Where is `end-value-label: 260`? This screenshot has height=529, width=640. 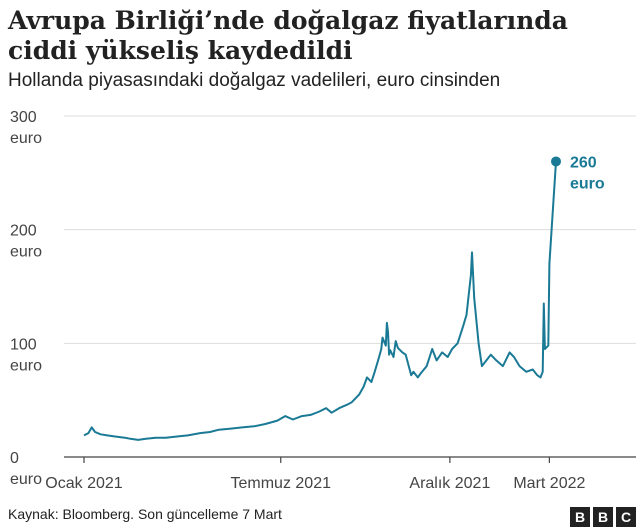
end-value-label: 260 is located at coordinates (583, 162).